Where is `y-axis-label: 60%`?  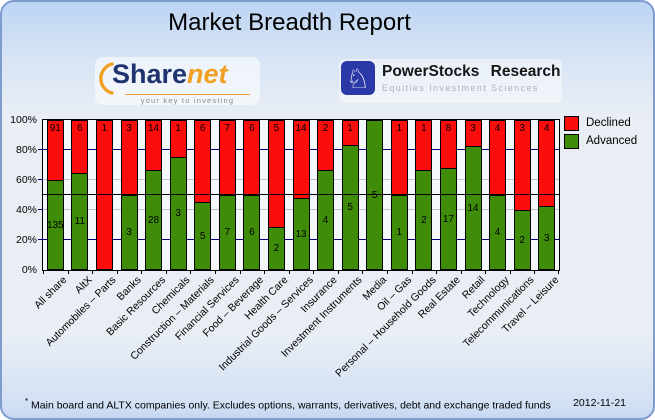 y-axis-label: 60% is located at coordinates (26, 180).